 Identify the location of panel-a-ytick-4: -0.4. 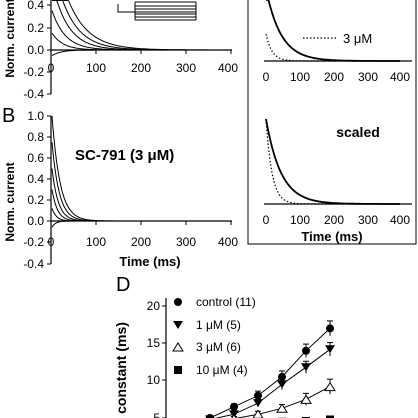
(33, 94).